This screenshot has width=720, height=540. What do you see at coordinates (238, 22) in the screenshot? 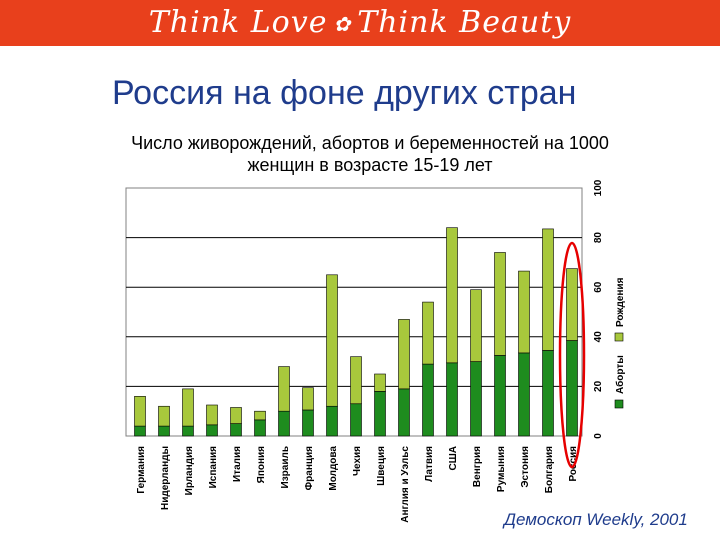
I see `banner-text-left: Think Love` at bounding box center [238, 22].